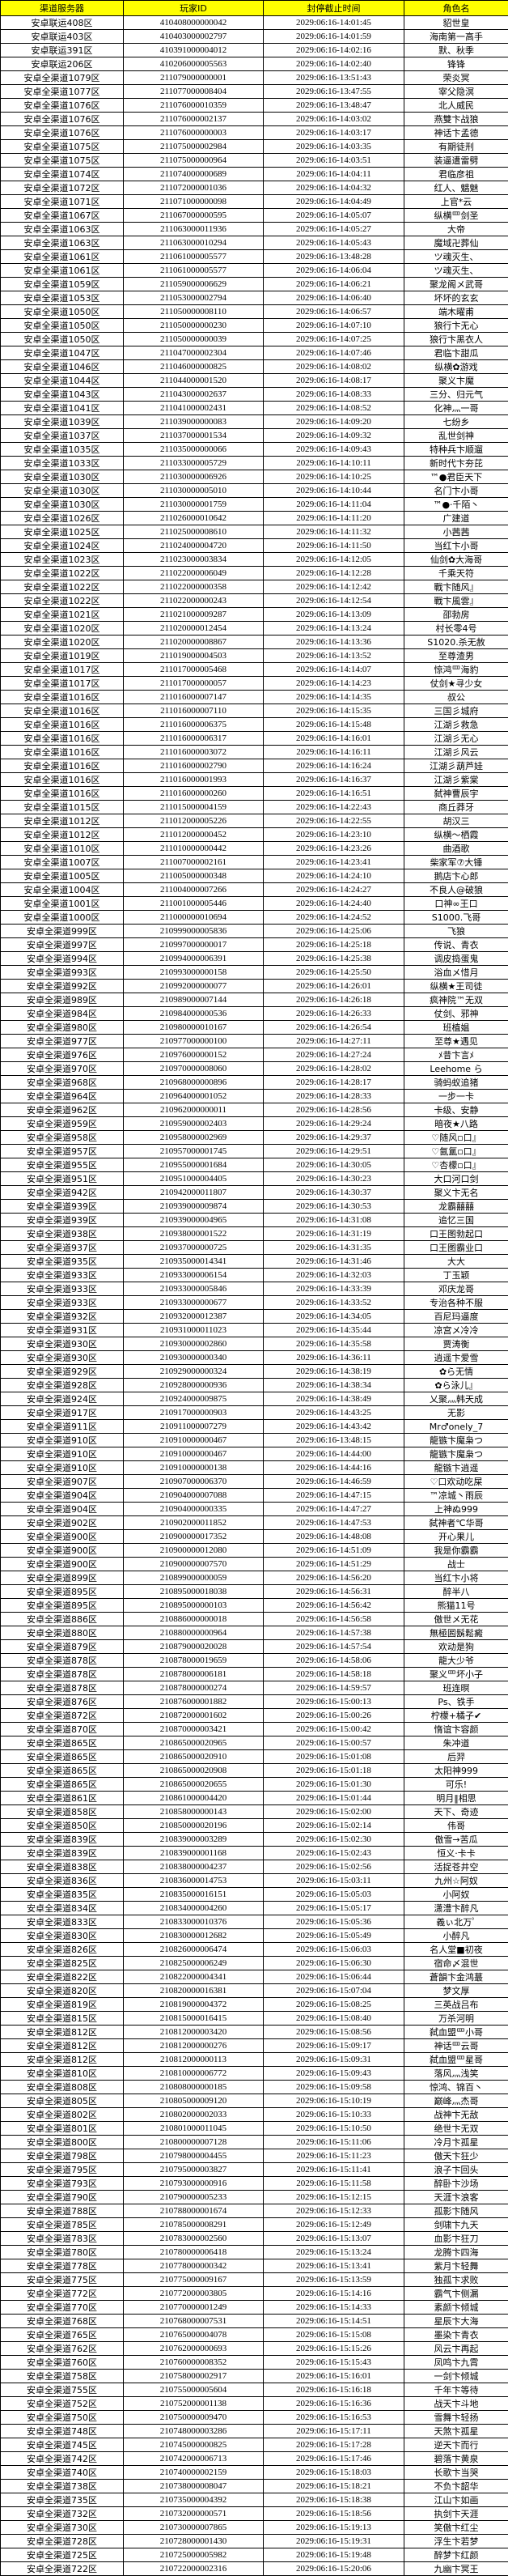 Image resolution: width=508 pixels, height=2576 pixels. I want to click on row-cell-player-id: 210910000000467, so click(194, 1454).